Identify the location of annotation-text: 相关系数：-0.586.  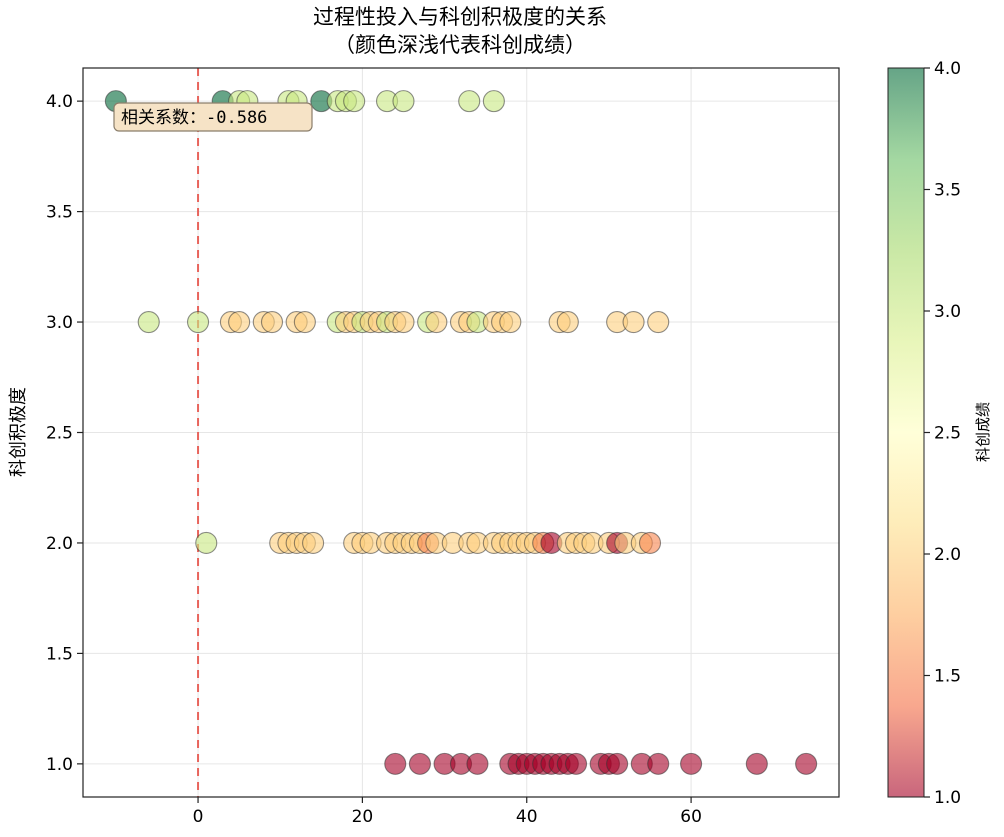
(194, 118).